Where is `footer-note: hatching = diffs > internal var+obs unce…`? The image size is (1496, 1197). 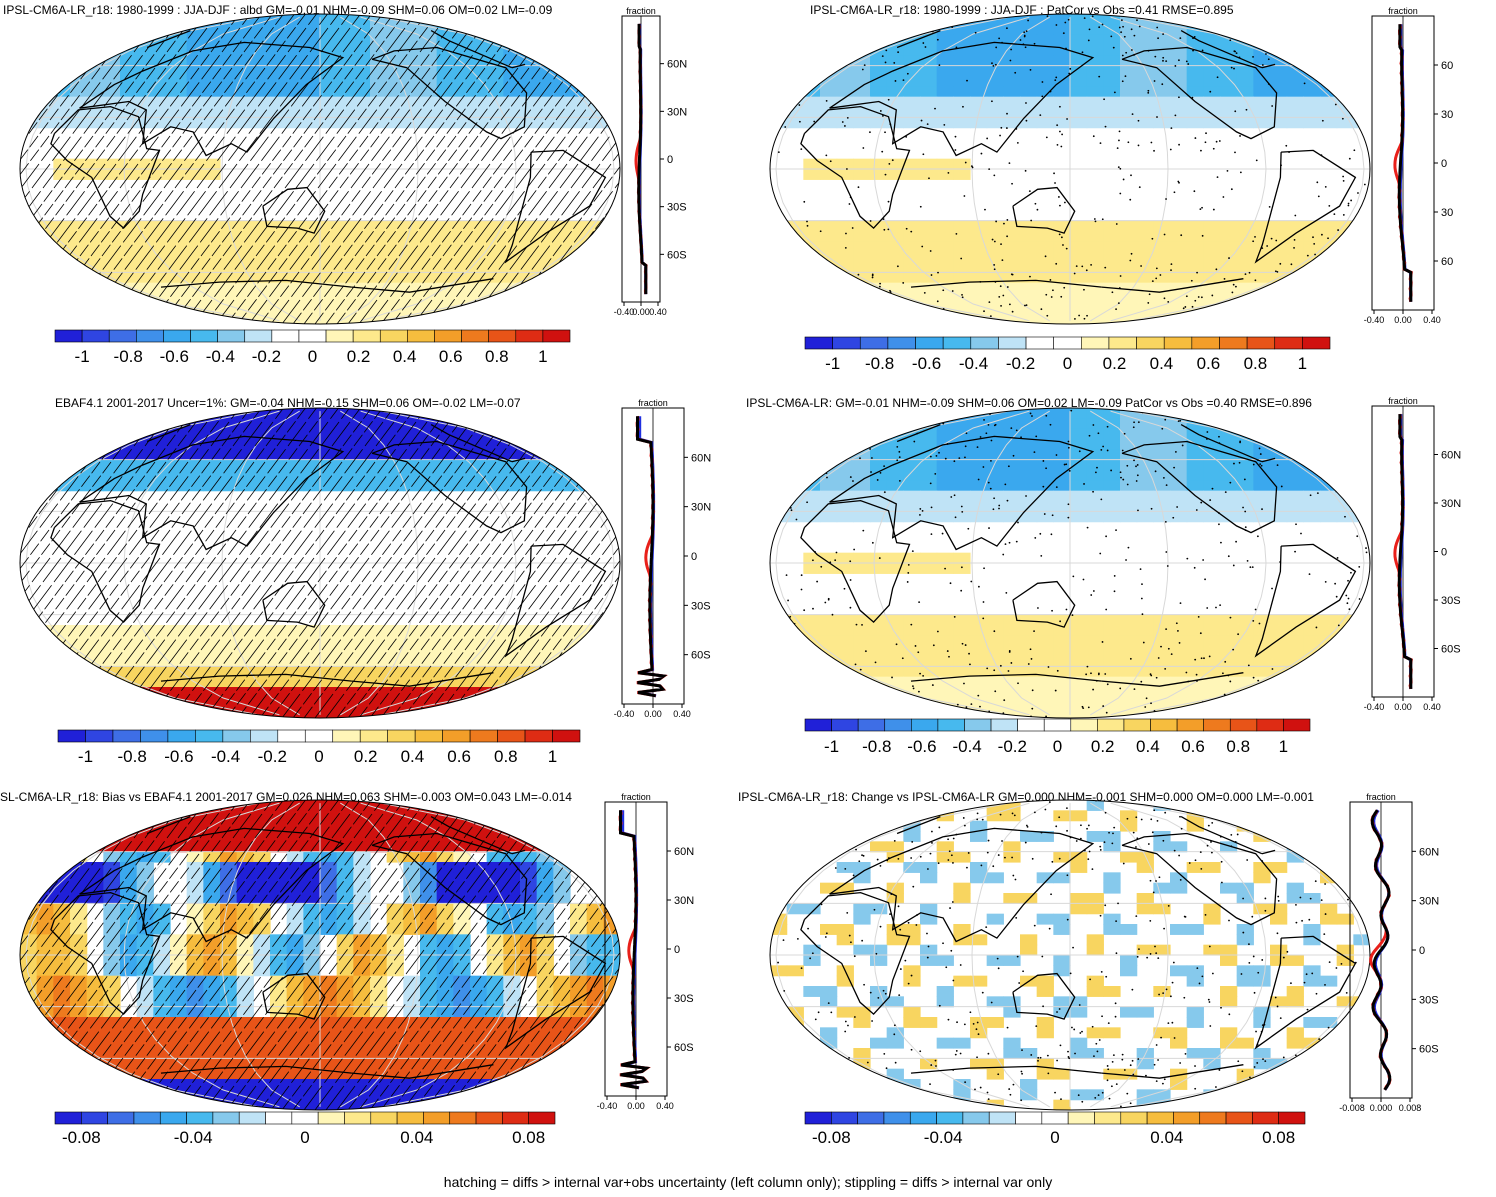 footer-note: hatching = diffs > internal var+obs unce… is located at coordinates (748, 1182).